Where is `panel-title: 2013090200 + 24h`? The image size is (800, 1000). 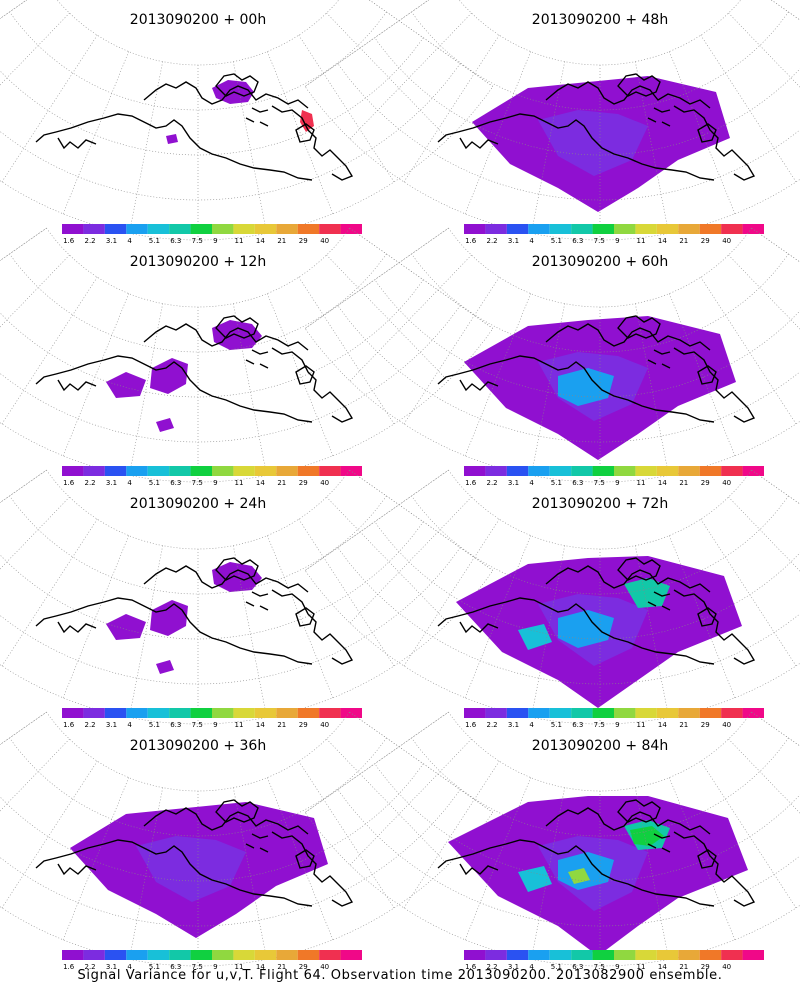 panel-title: 2013090200 + 24h is located at coordinates (198, 504).